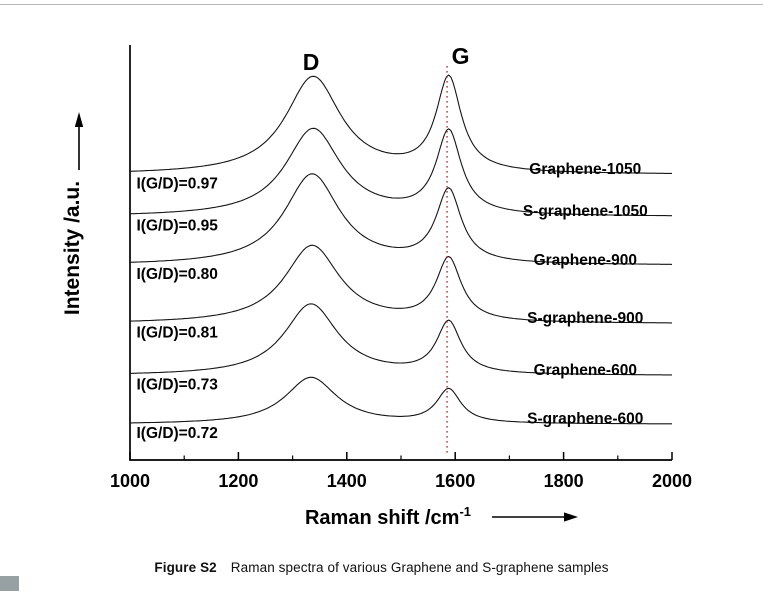  I want to click on x-tick-label: 2000, so click(672, 481).